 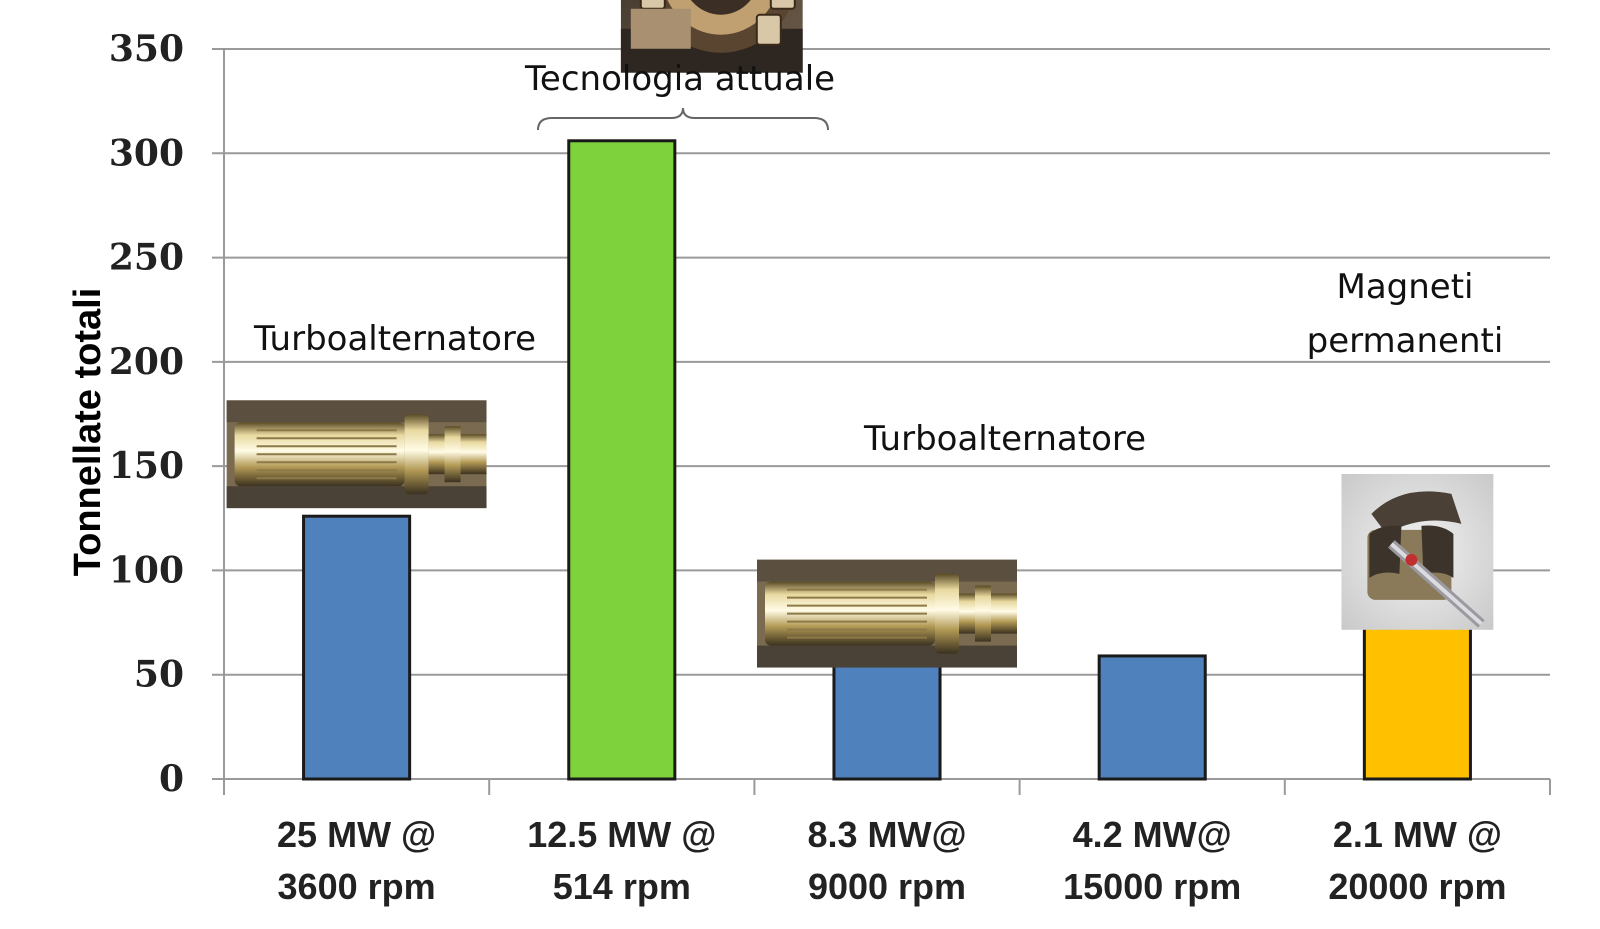 What do you see at coordinates (1152, 834) in the screenshot?
I see `x-tick-label: 4.2 MW@` at bounding box center [1152, 834].